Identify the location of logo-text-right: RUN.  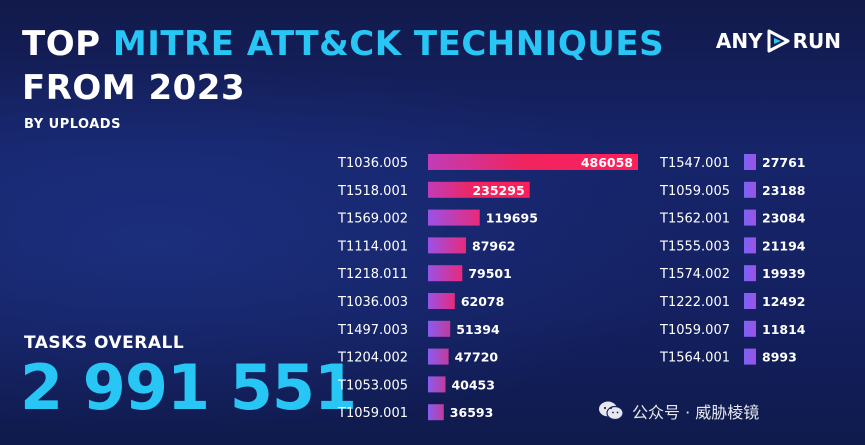
(816, 41).